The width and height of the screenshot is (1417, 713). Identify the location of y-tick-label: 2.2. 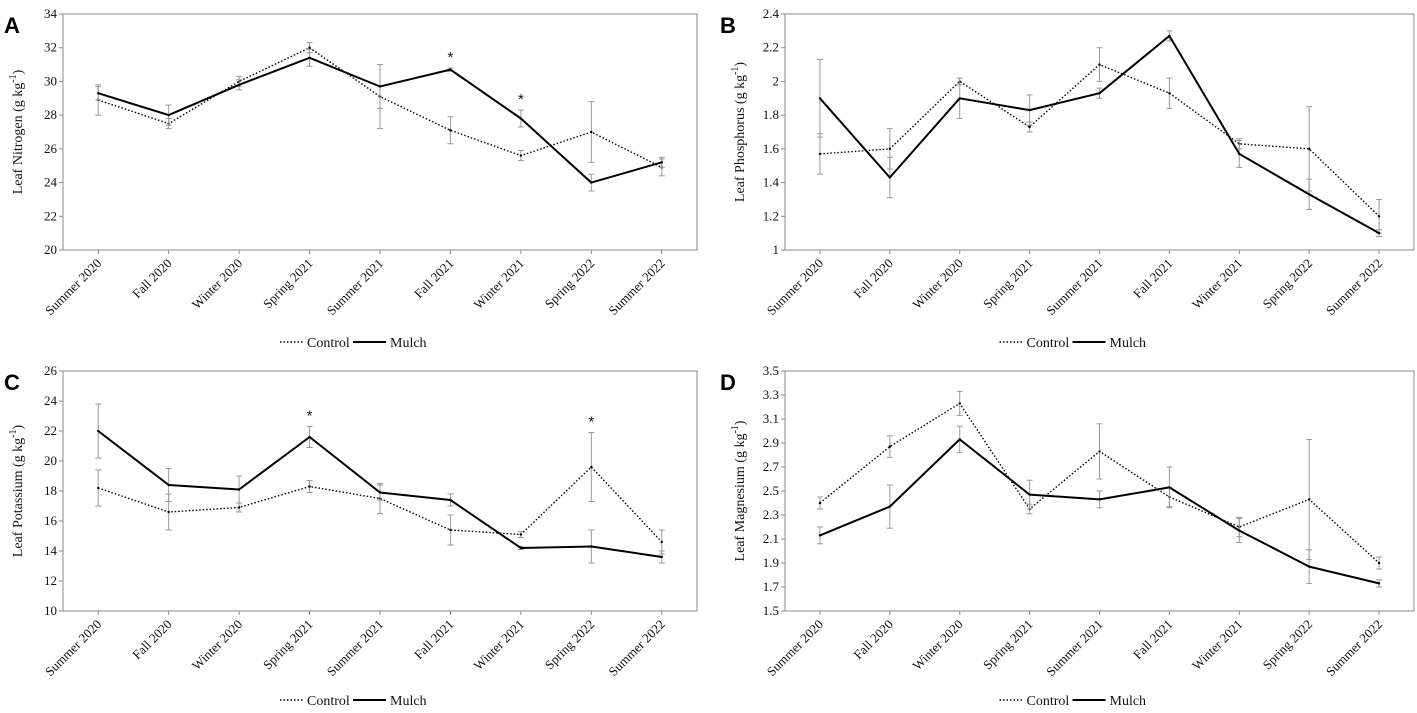
(771, 47).